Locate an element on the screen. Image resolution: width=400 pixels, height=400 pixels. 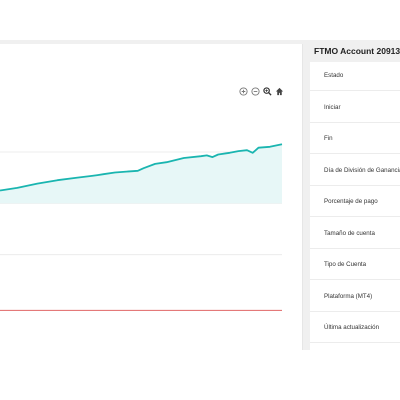
chart-toolbar is located at coordinates (261, 91).